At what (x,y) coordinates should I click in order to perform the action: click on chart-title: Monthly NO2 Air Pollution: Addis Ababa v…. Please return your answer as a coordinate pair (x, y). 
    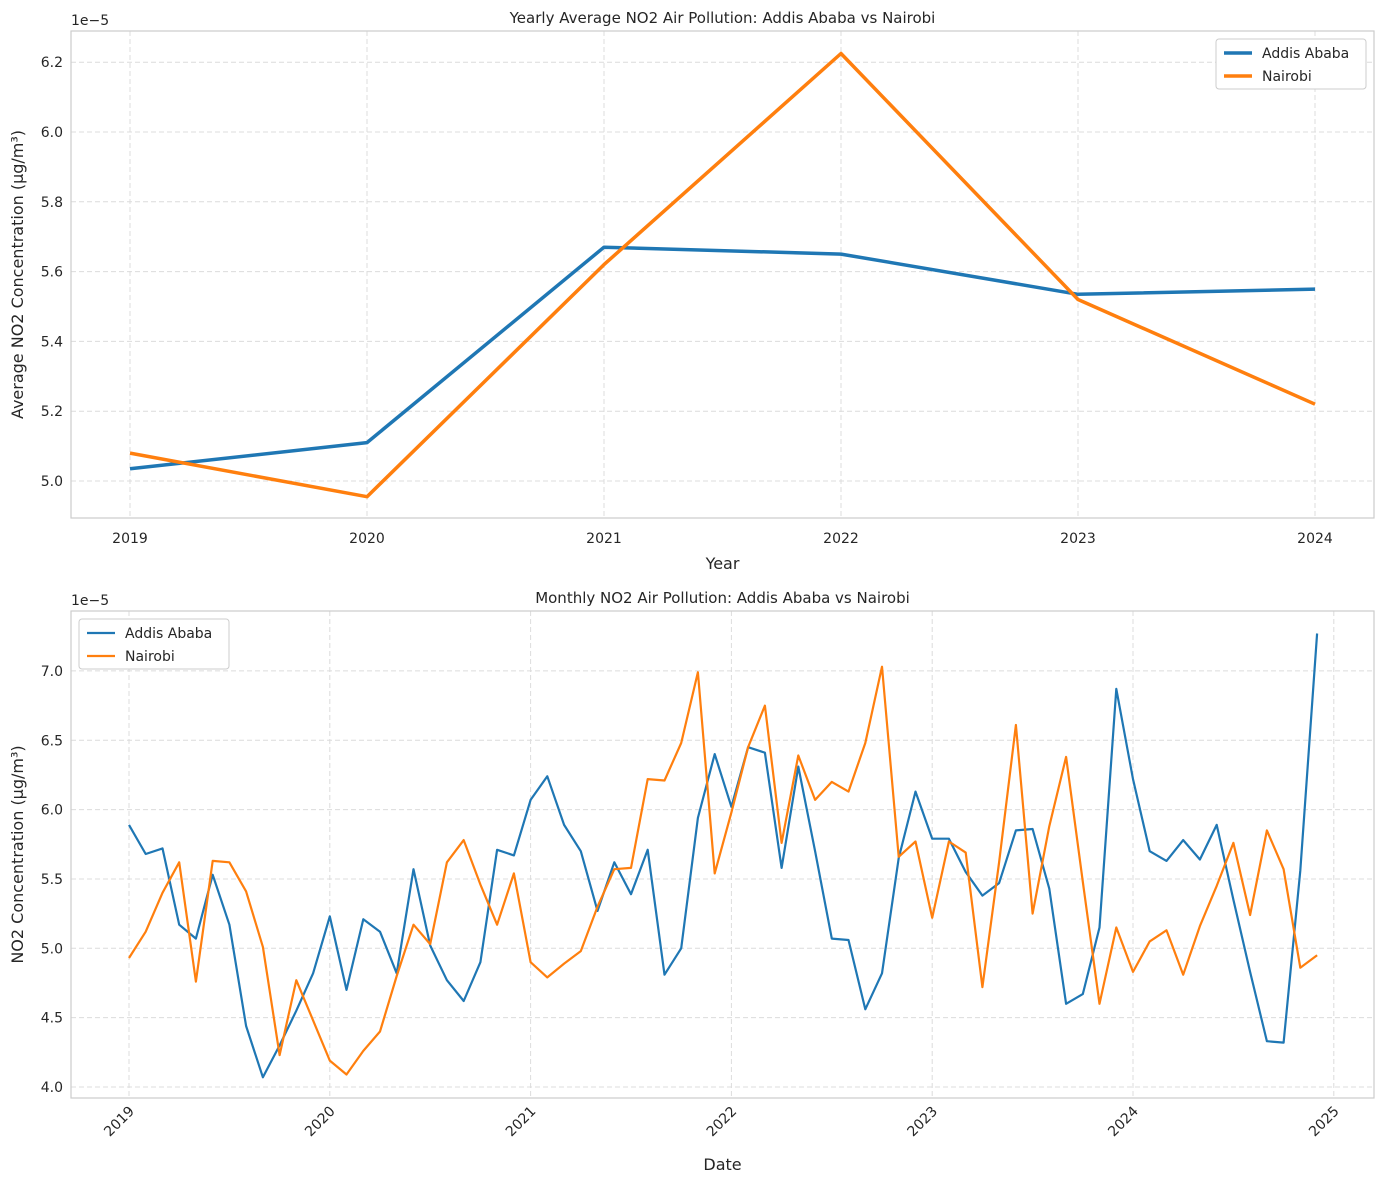
    Looking at the image, I should click on (722, 598).